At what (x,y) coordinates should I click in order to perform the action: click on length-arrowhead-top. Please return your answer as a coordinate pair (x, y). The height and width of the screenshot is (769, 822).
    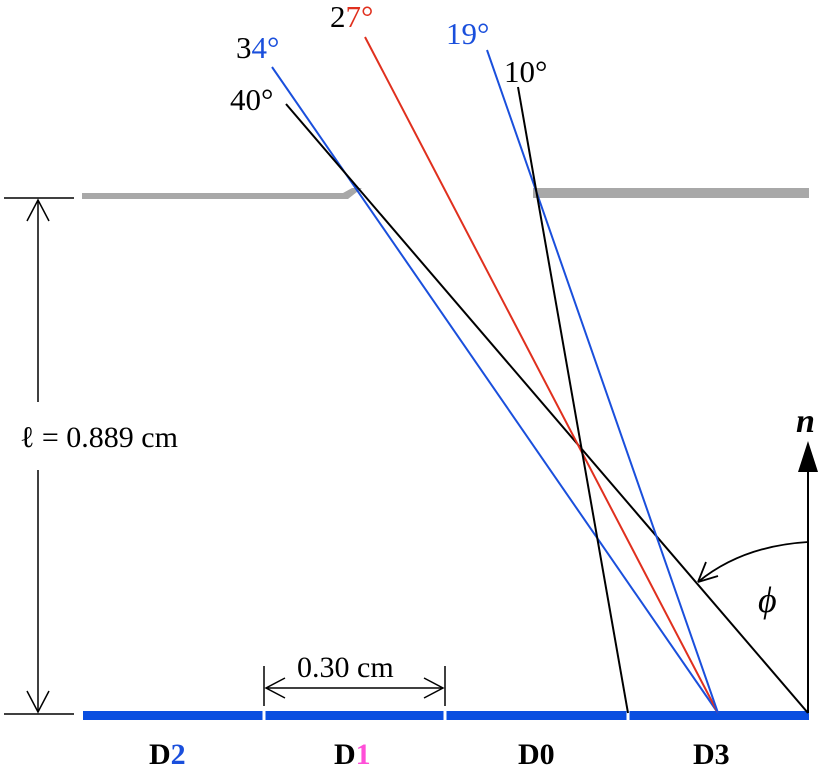
    Looking at the image, I should click on (38, 210).